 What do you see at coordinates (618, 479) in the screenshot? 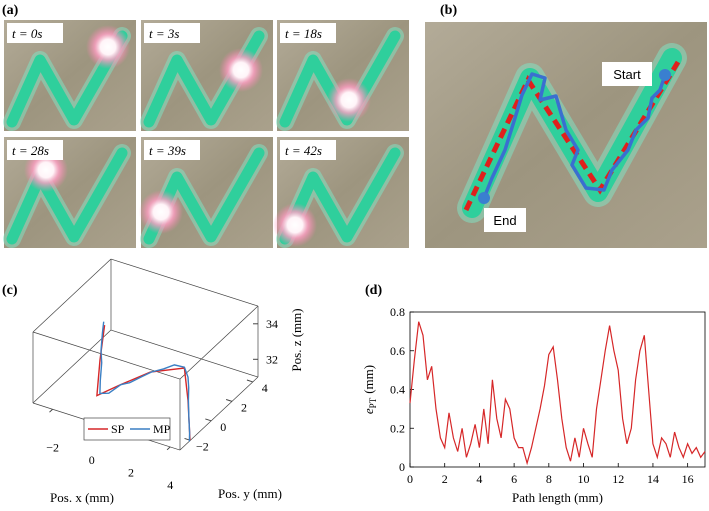
I see `x-tick-label: 12` at bounding box center [618, 479].